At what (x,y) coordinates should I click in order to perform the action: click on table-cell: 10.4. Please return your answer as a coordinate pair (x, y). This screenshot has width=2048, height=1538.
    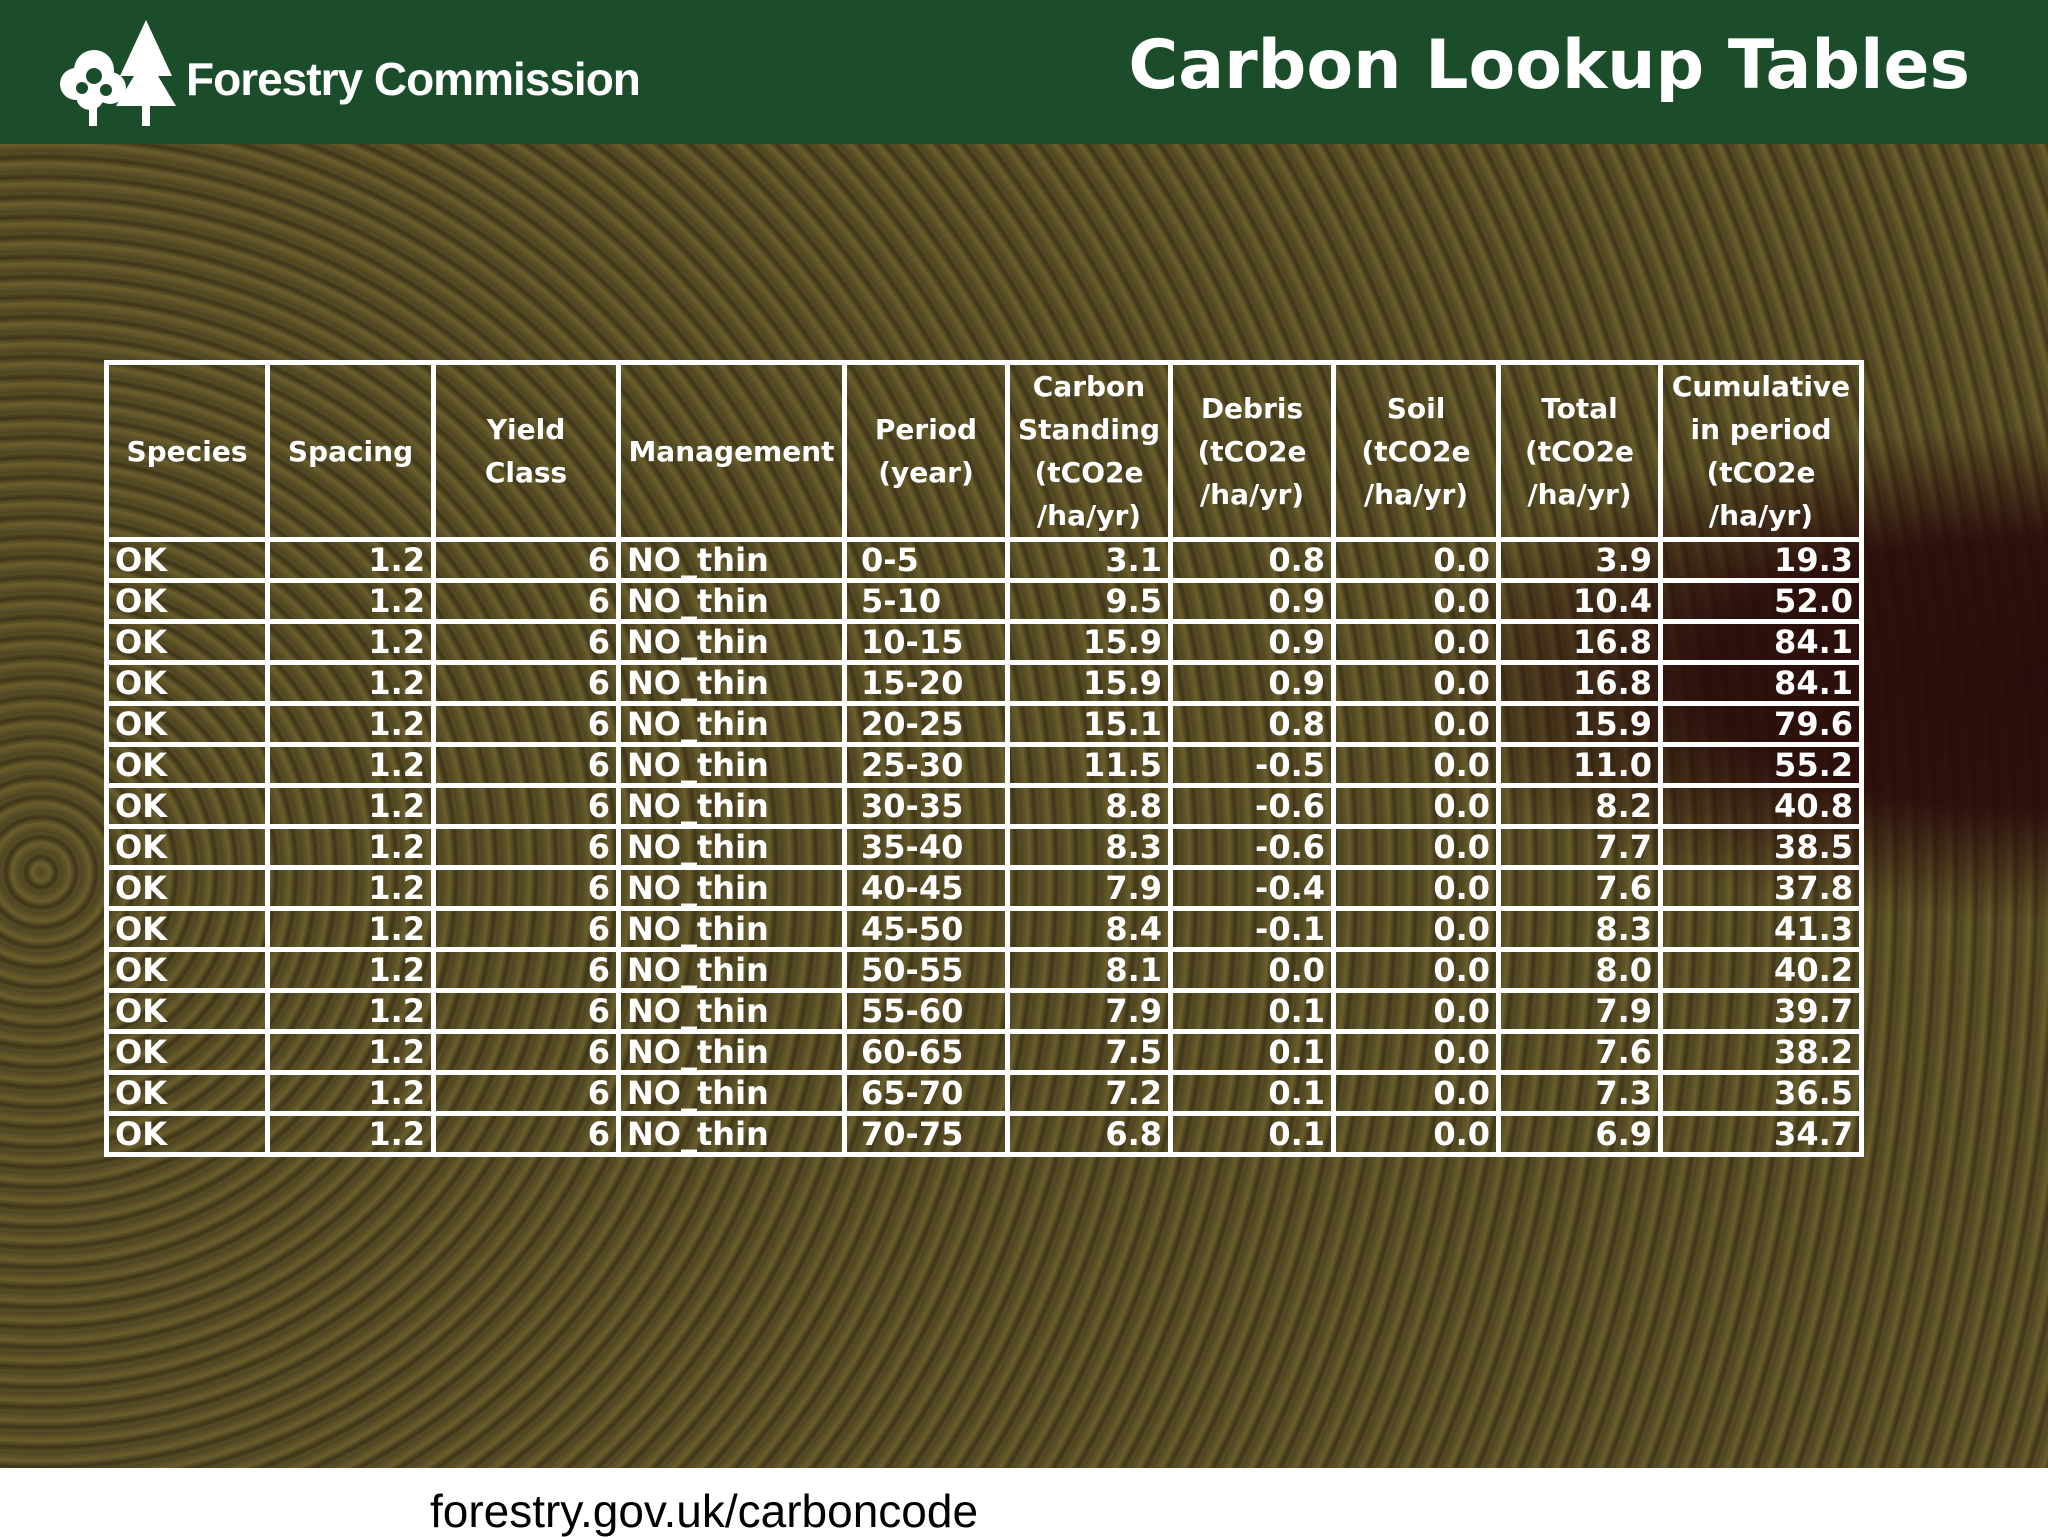
    Looking at the image, I should click on (1579, 601).